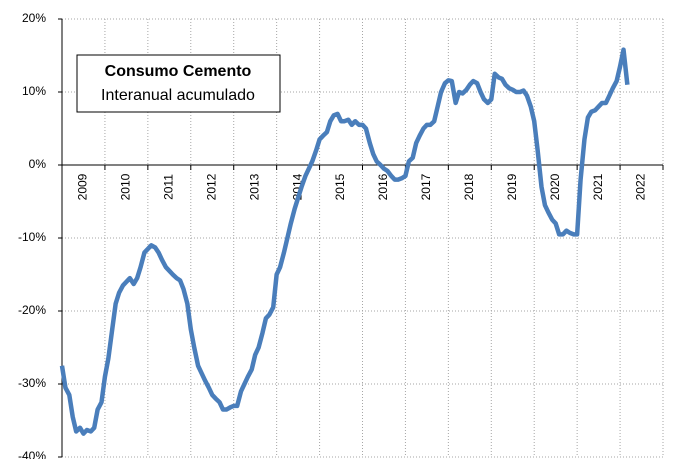 Image resolution: width=673 pixels, height=459 pixels. Describe the element at coordinates (178, 71) in the screenshot. I see `chart-title: Consumo Cemento` at that location.